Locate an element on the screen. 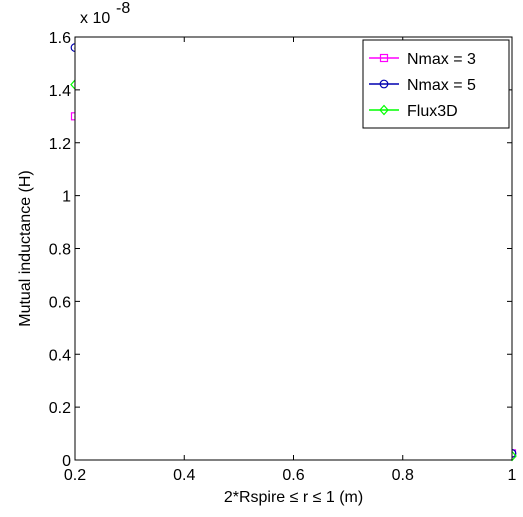 This screenshot has width=523, height=517. x-axis-title: 2*Rspire ≤ r ≤ 1 (m) is located at coordinates (293, 497).